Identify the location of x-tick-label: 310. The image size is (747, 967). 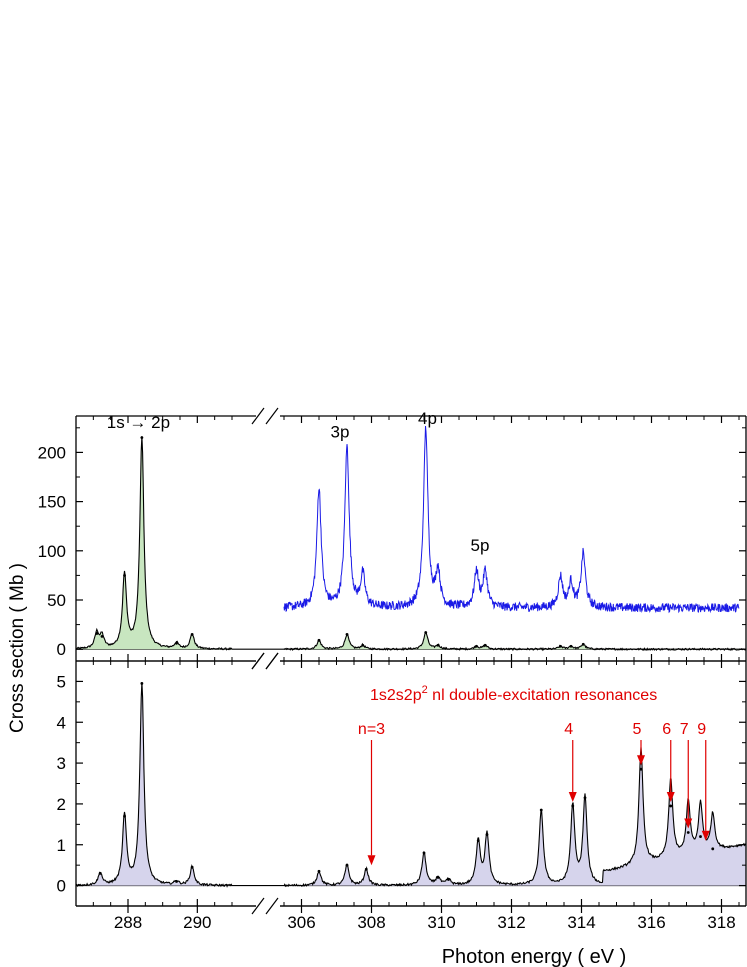
(441, 922).